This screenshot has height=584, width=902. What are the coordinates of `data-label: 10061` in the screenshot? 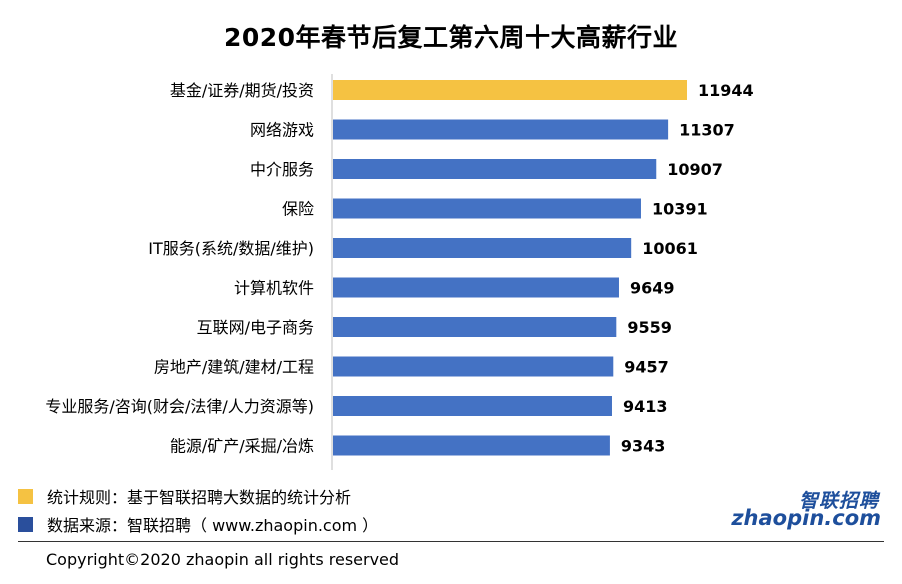 It's located at (670, 248).